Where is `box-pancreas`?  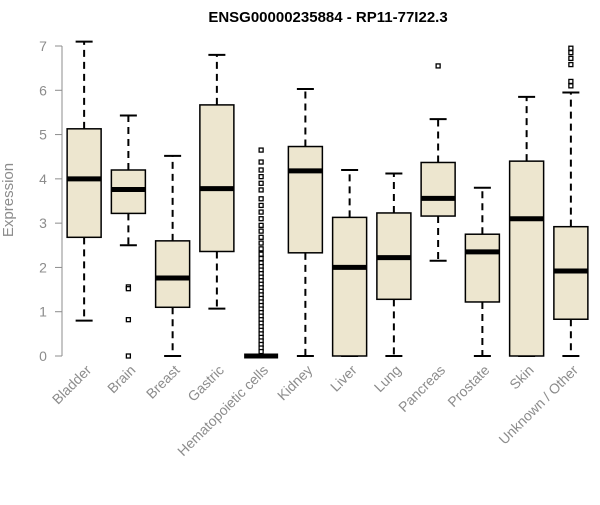
box-pancreas is located at coordinates (438, 162).